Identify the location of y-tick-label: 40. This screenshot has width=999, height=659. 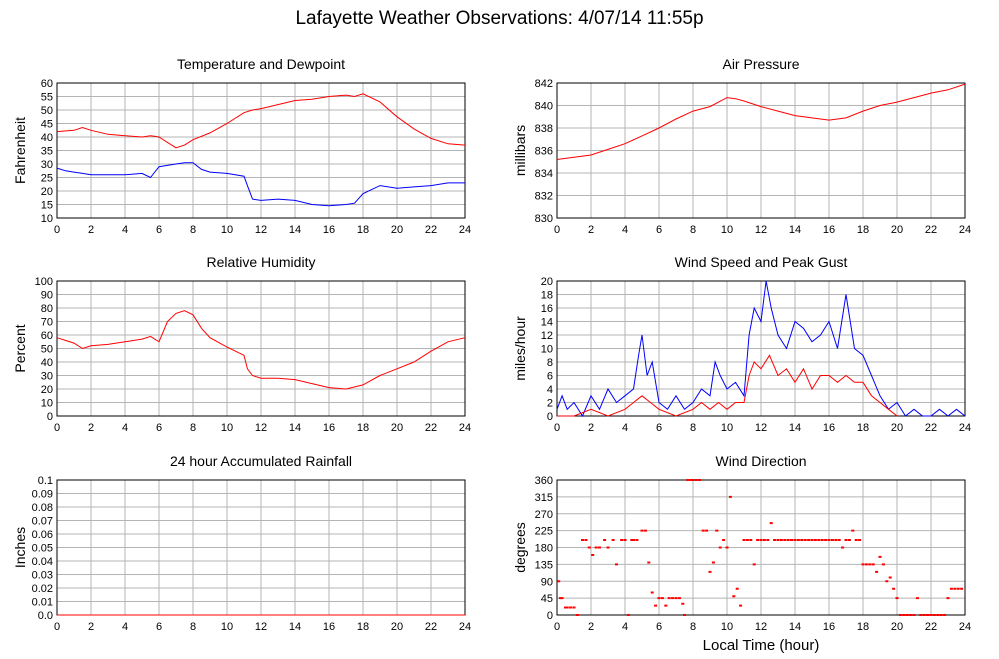
(47, 138).